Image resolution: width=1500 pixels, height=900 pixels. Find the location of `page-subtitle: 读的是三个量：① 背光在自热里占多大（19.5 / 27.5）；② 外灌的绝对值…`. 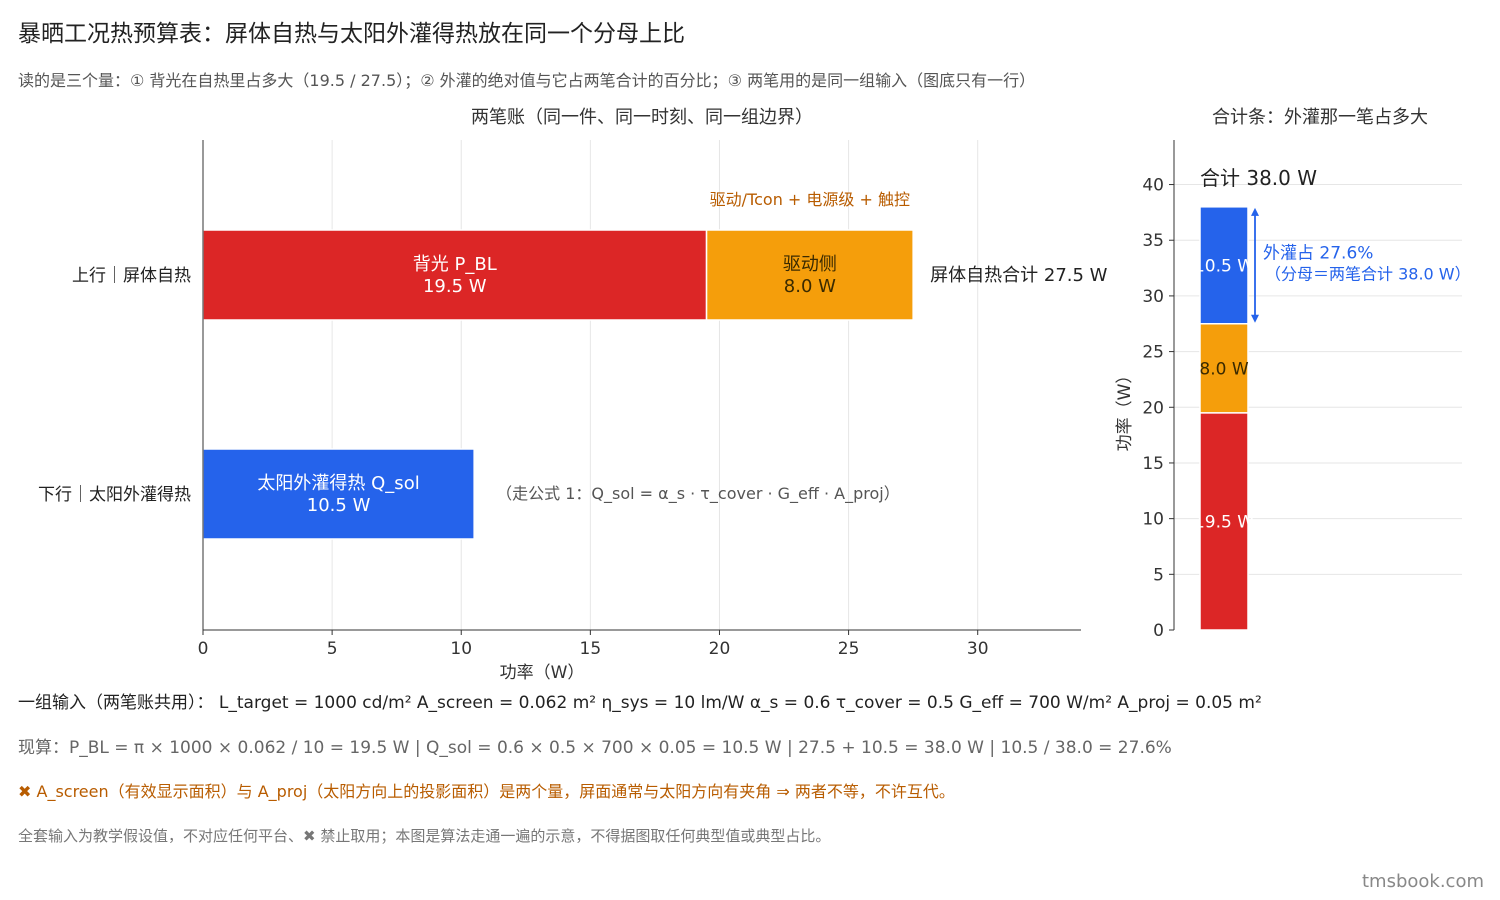

page-subtitle: 读的是三个量：① 背光在自热里占多大（19.5 / 27.5）；② 外灌的绝对值… is located at coordinates (527, 80).